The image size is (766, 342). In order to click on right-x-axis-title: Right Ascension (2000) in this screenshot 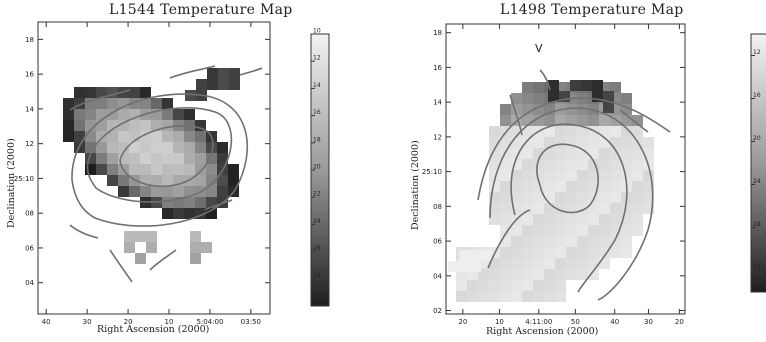, I will do `click(542, 331)`.